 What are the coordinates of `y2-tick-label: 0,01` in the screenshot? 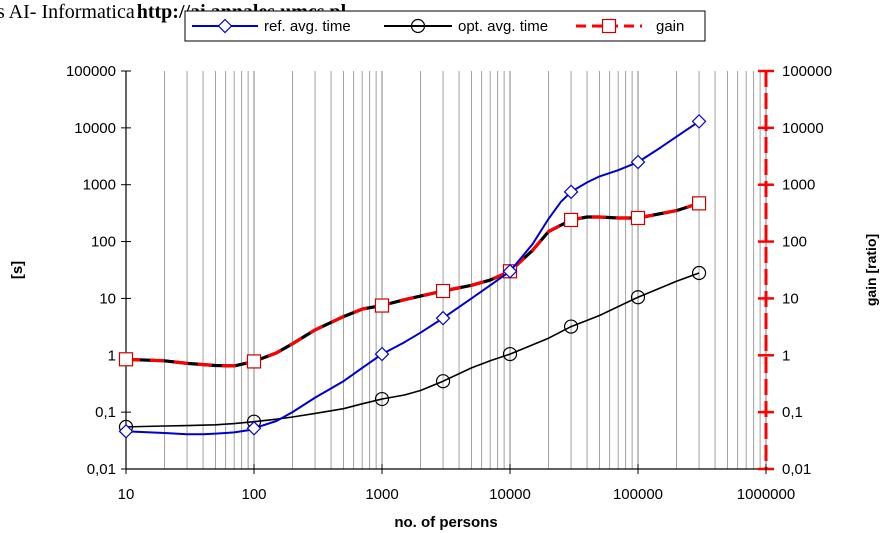 It's located at (796, 469).